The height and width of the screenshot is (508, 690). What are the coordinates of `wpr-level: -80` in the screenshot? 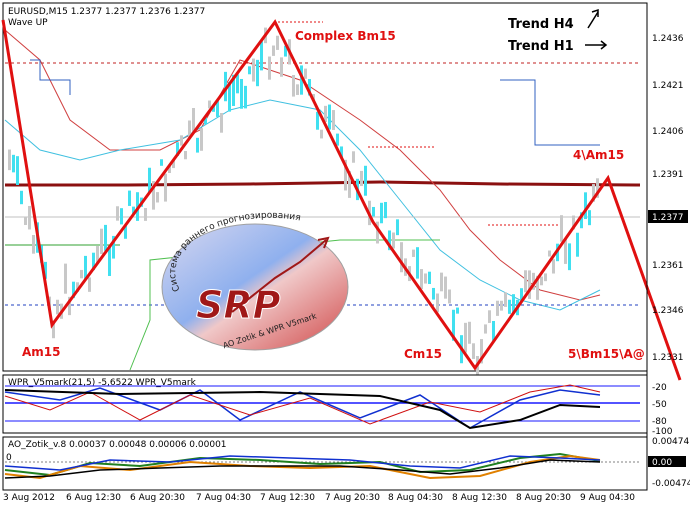 It's located at (659, 422).